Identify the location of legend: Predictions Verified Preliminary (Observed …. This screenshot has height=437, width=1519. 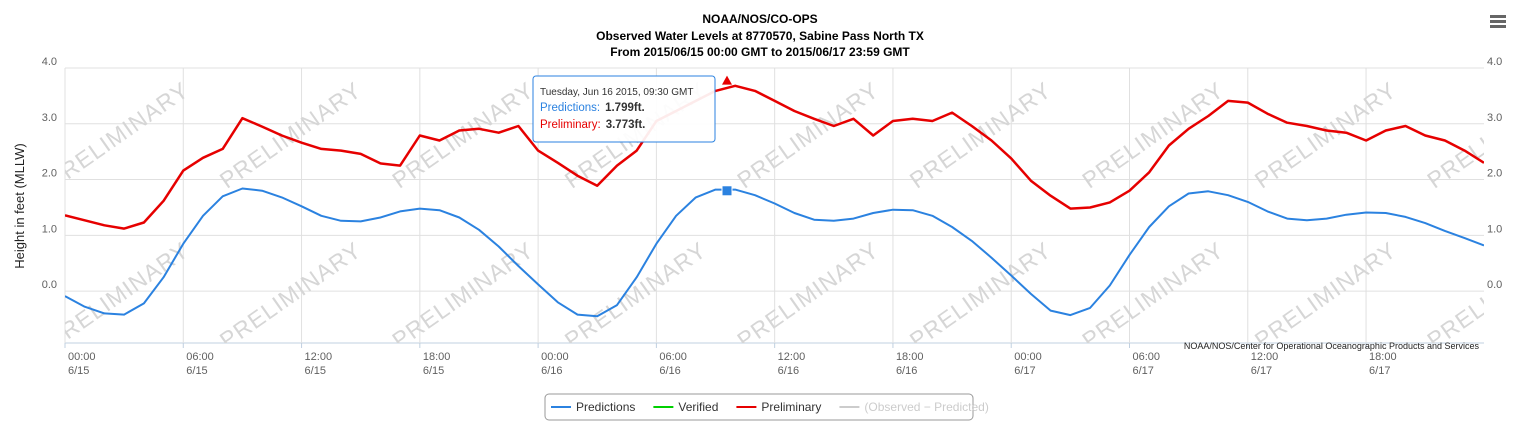
(766, 407).